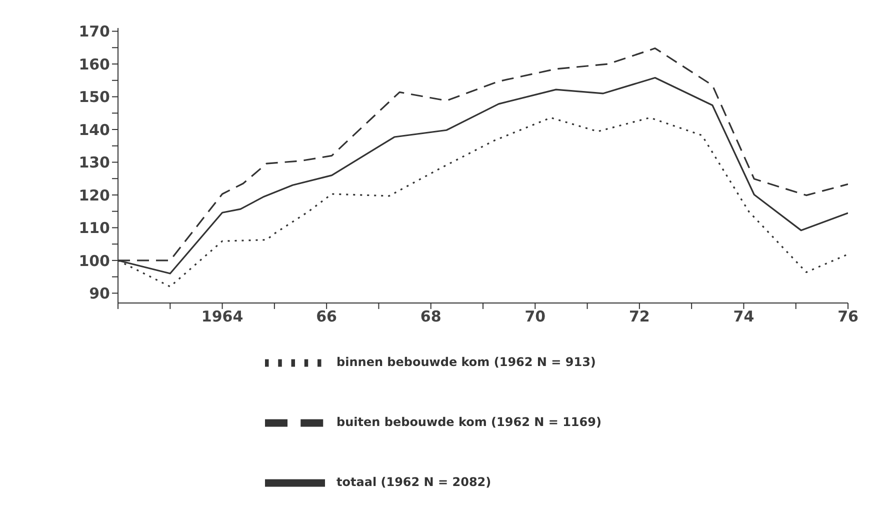 This screenshot has height=522, width=878. I want to click on x-tick-label: 76, so click(848, 317).